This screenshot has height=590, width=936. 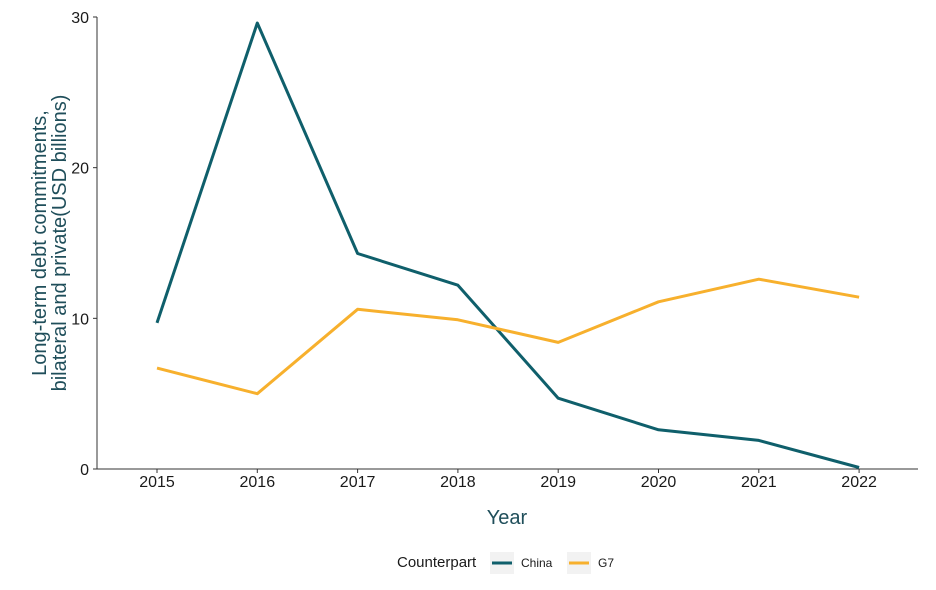 I want to click on x-tick-label: 2018, so click(x=458, y=482).